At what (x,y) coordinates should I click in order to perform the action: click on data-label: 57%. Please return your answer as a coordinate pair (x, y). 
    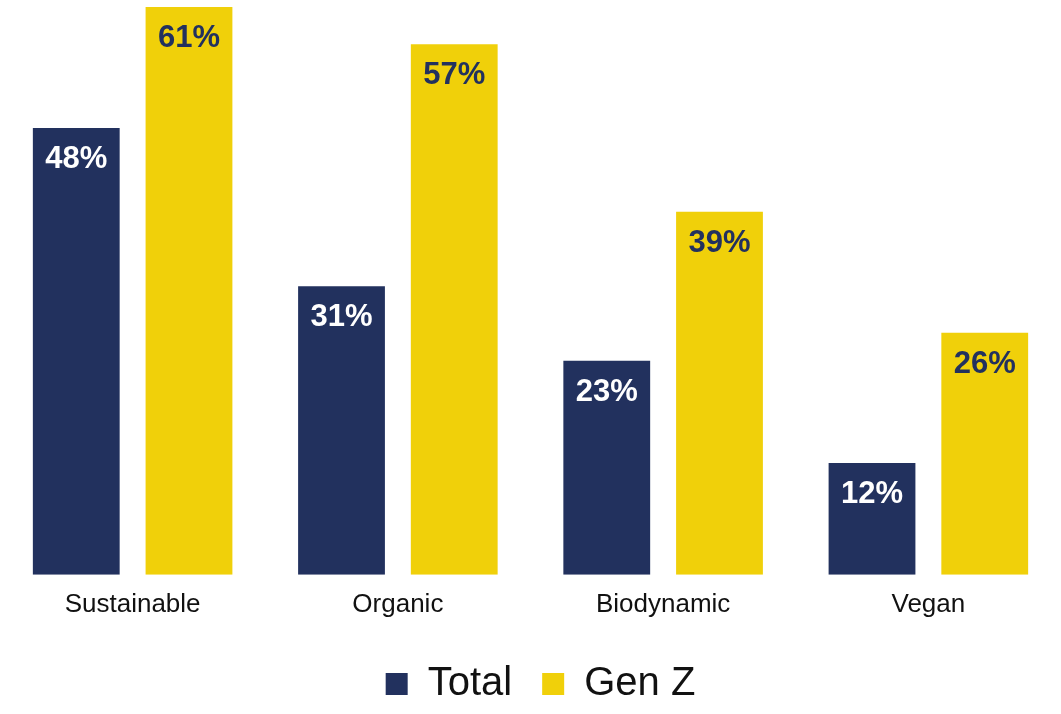
    Looking at the image, I should click on (454, 74).